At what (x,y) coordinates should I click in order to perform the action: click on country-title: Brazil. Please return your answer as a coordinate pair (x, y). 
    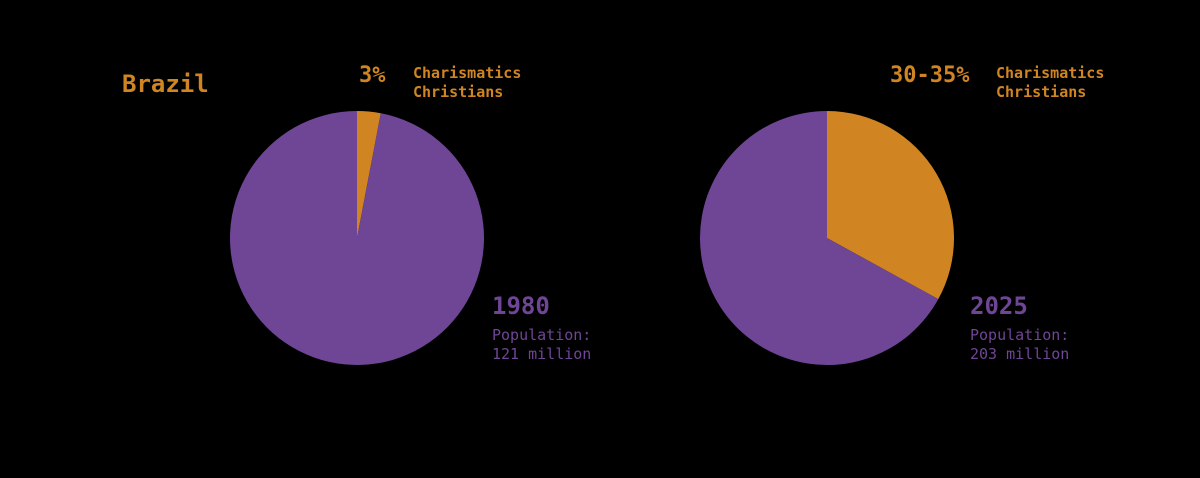
    Looking at the image, I should click on (165, 84).